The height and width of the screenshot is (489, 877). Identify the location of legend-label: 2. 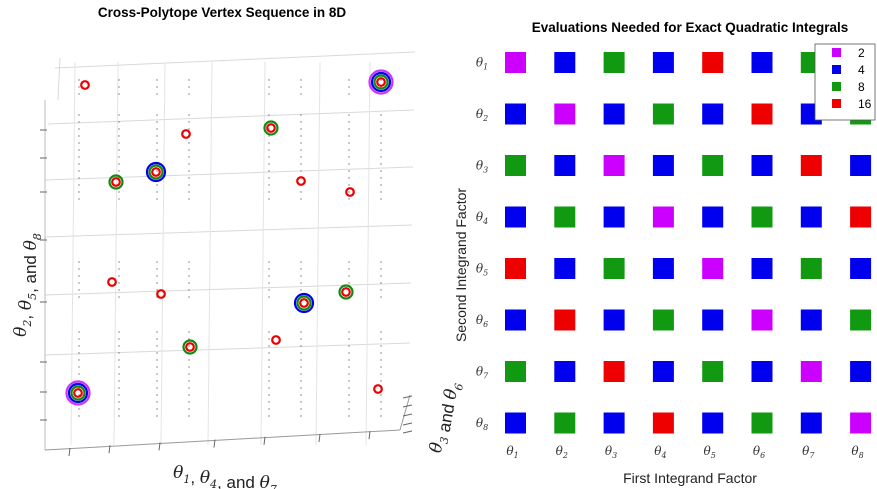
(861, 53).